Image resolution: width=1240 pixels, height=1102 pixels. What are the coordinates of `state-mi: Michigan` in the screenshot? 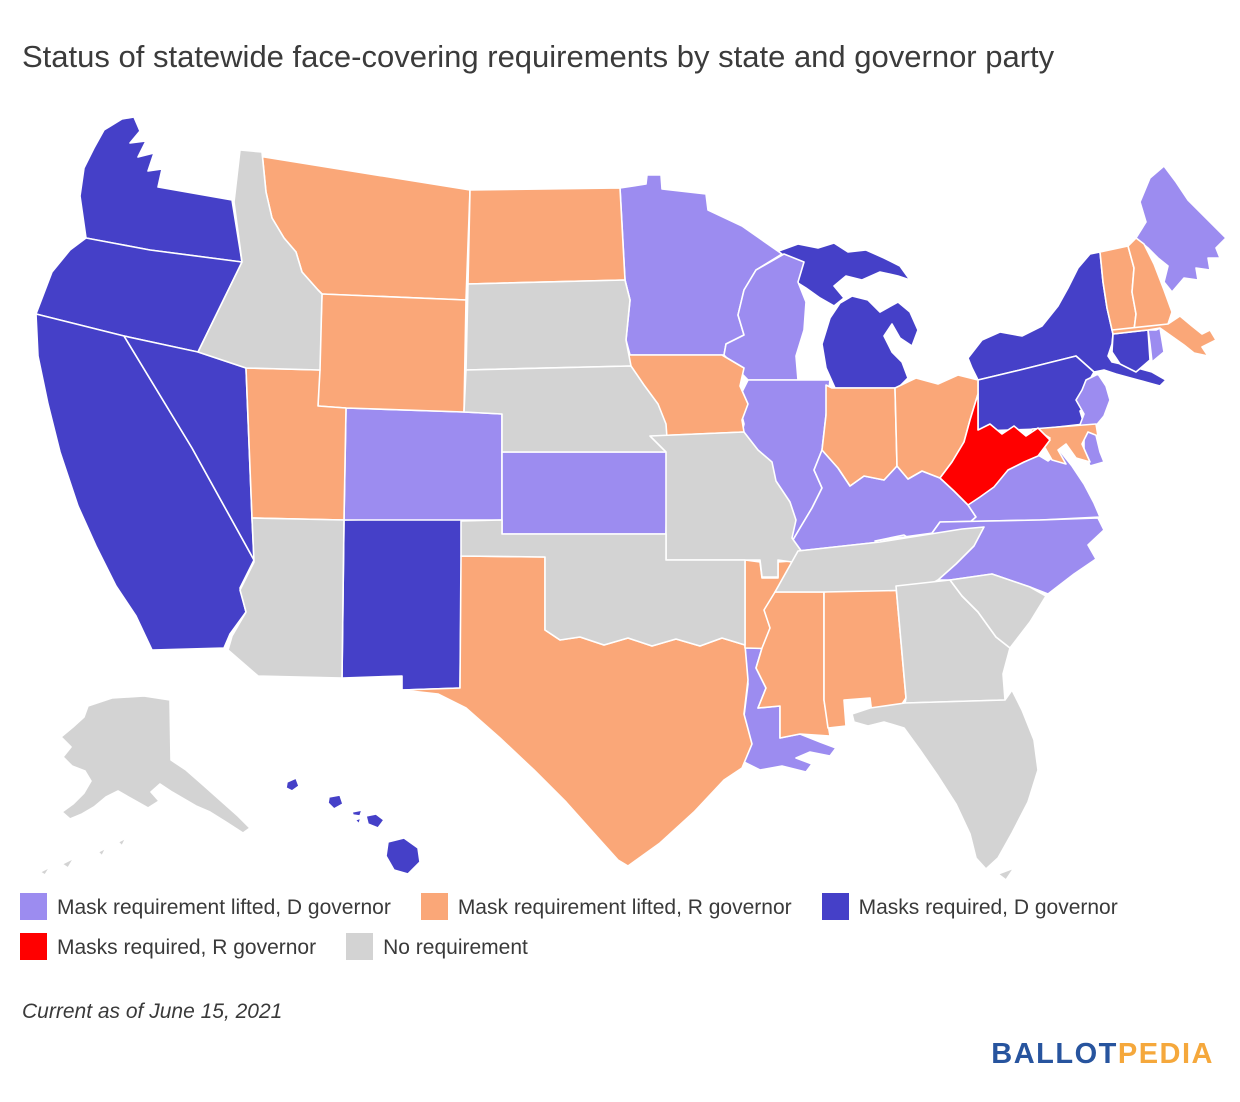 It's located at (870, 342).